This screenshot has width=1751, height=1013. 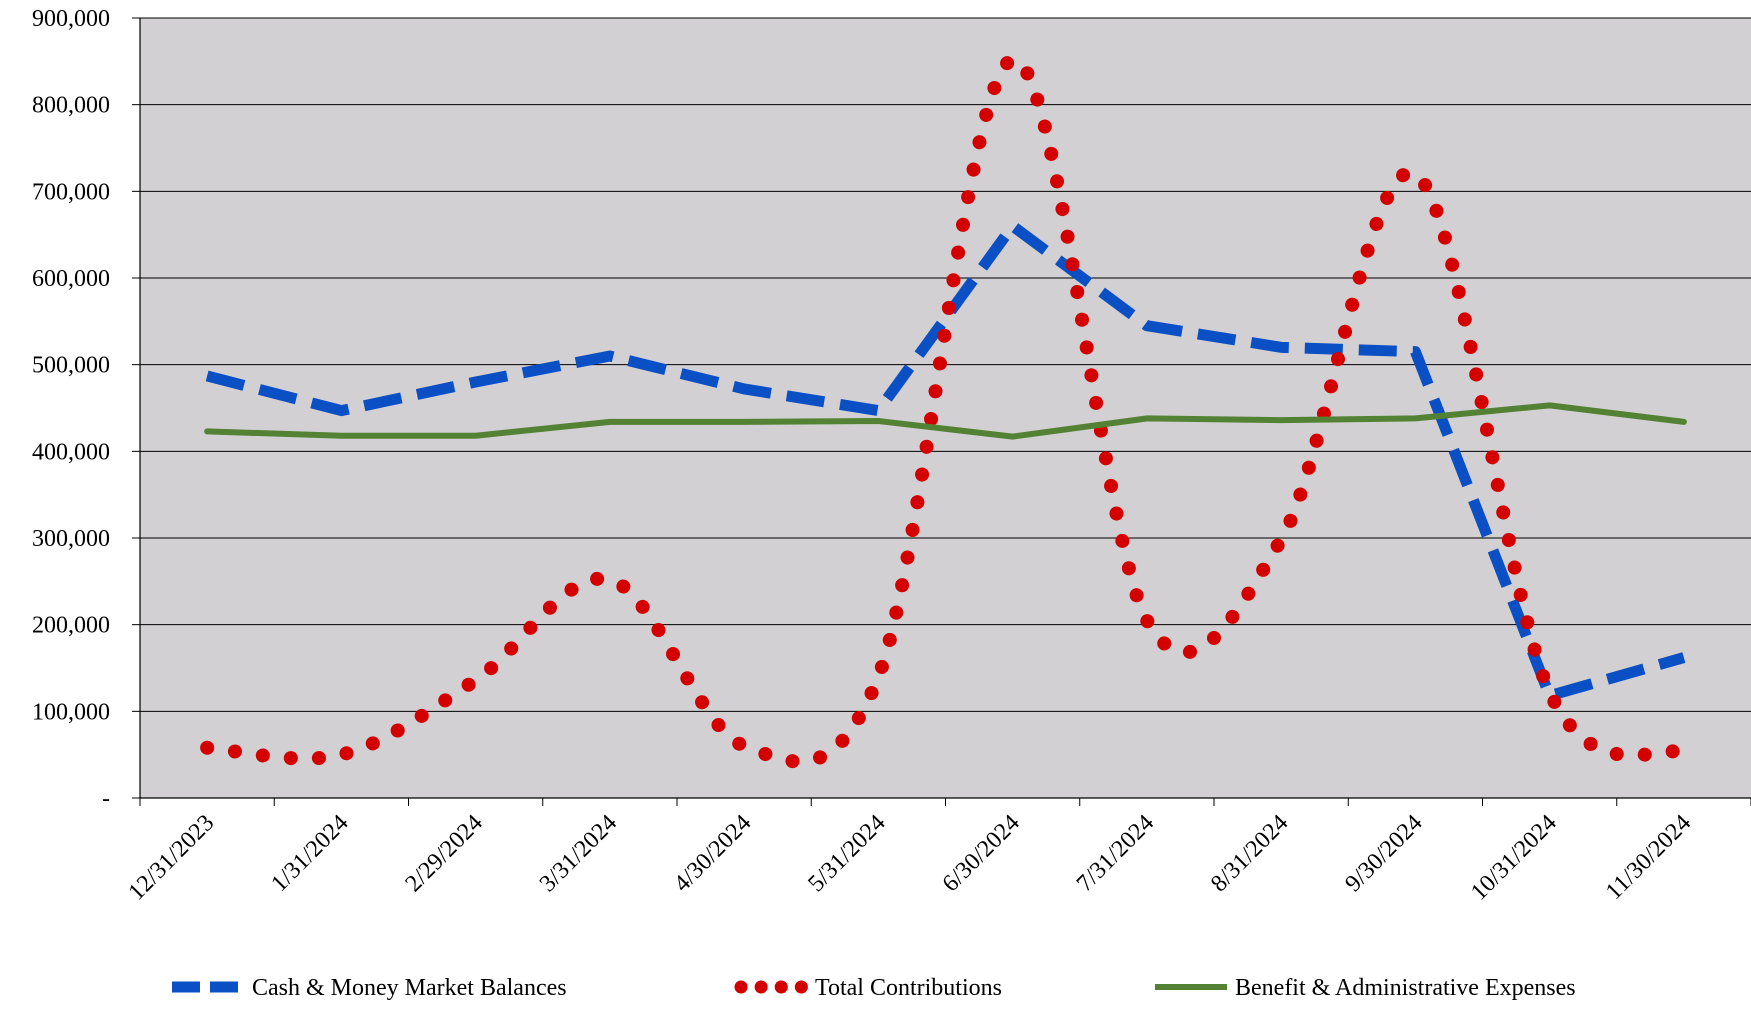 What do you see at coordinates (409, 988) in the screenshot?
I see `legend-label: Cash & Money Market Balances` at bounding box center [409, 988].